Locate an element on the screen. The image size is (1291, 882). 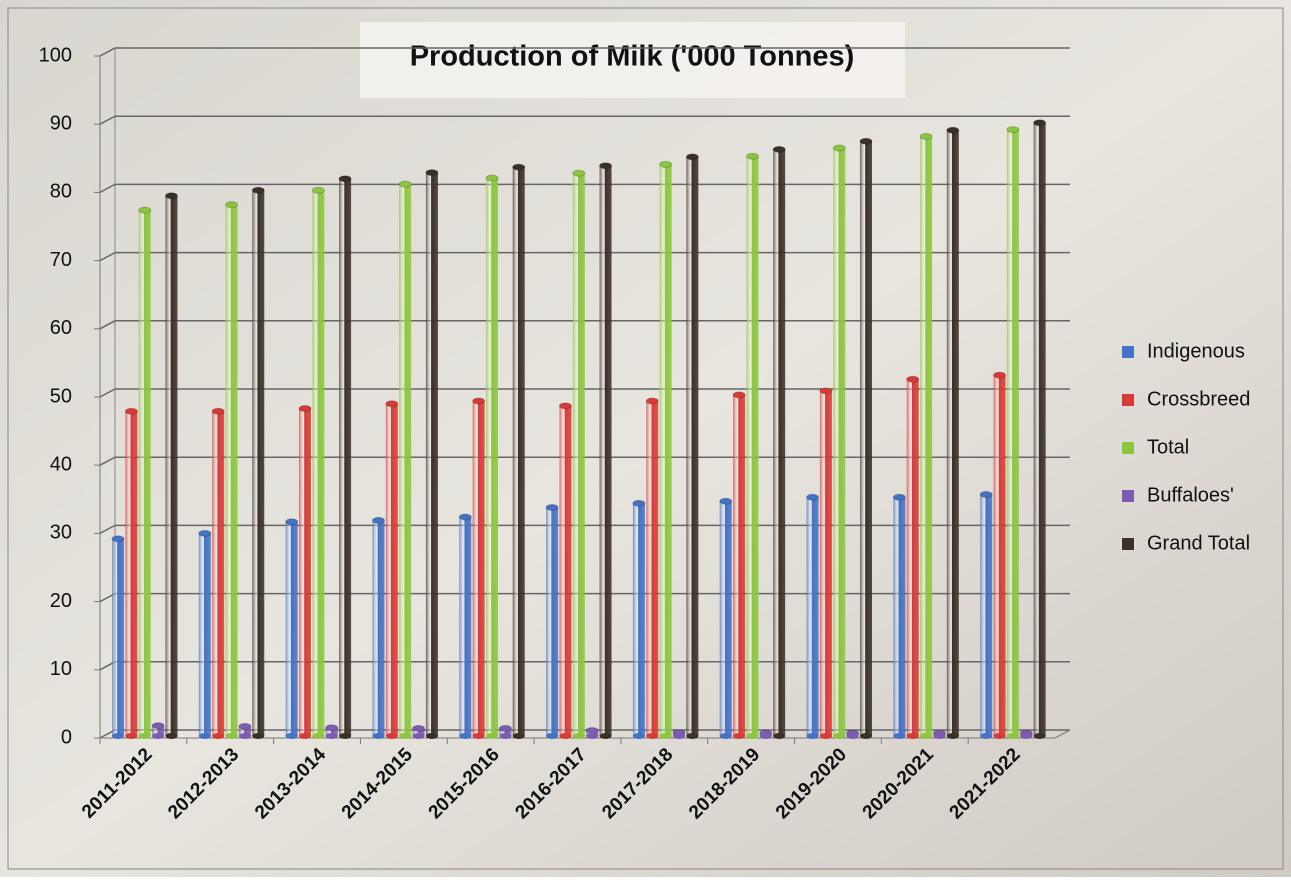
legend-label: Crossbreed is located at coordinates (1198, 399).